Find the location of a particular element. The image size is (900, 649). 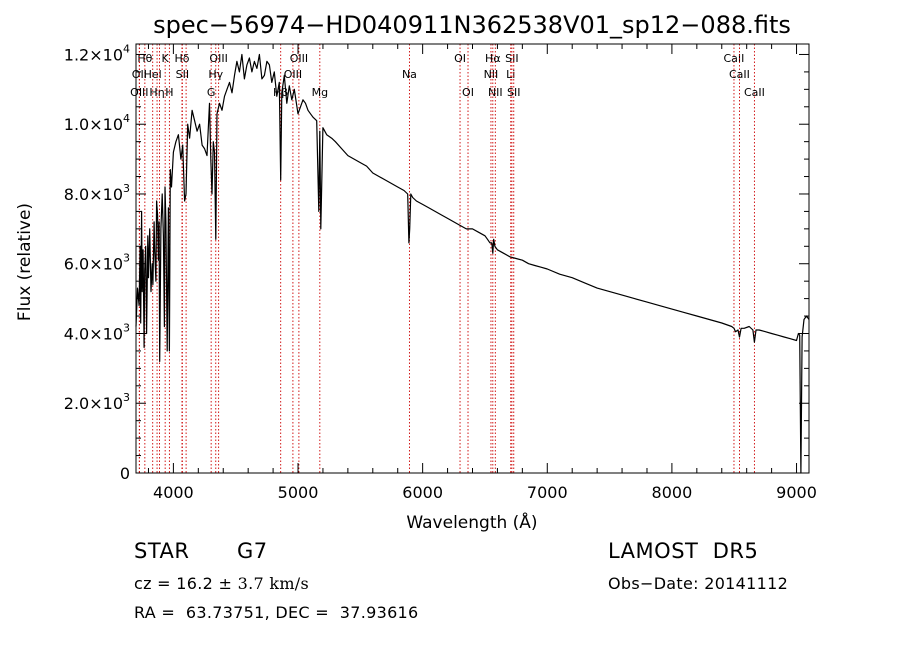

x-tick-label: 4000 is located at coordinates (173, 492).